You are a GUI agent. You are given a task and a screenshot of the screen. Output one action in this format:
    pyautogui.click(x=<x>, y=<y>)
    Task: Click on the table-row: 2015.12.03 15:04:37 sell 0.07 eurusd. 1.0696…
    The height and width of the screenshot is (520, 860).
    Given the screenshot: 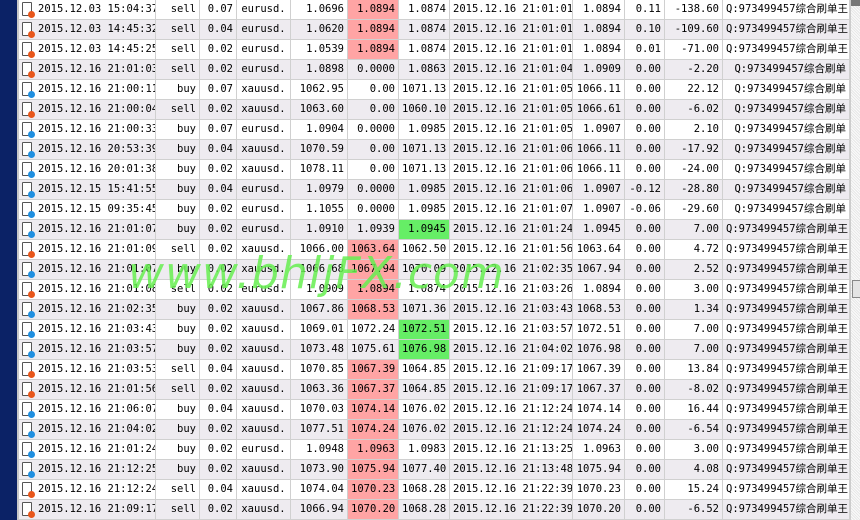 What is the action you would take?
    pyautogui.click(x=434, y=10)
    